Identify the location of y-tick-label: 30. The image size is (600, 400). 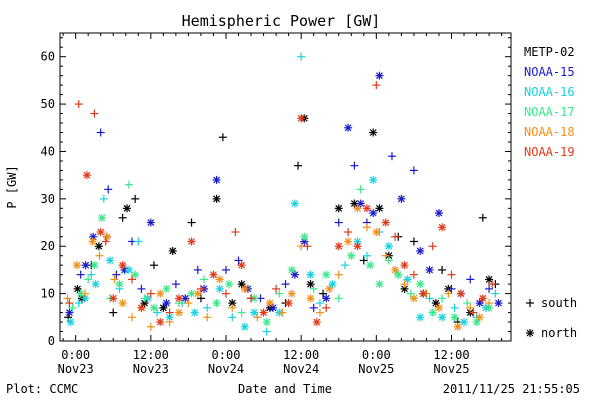
(48, 199).